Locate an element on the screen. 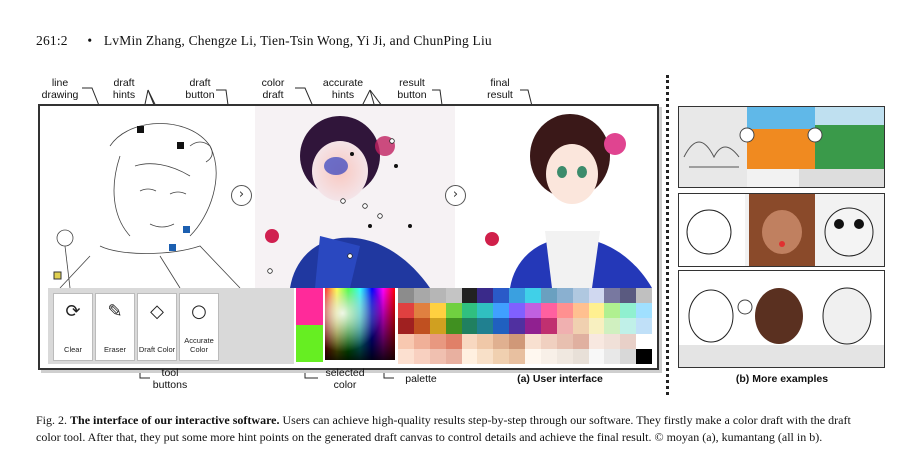 The width and height of the screenshot is (900, 465). subcaption-b: (b) More examples is located at coordinates (782, 379).